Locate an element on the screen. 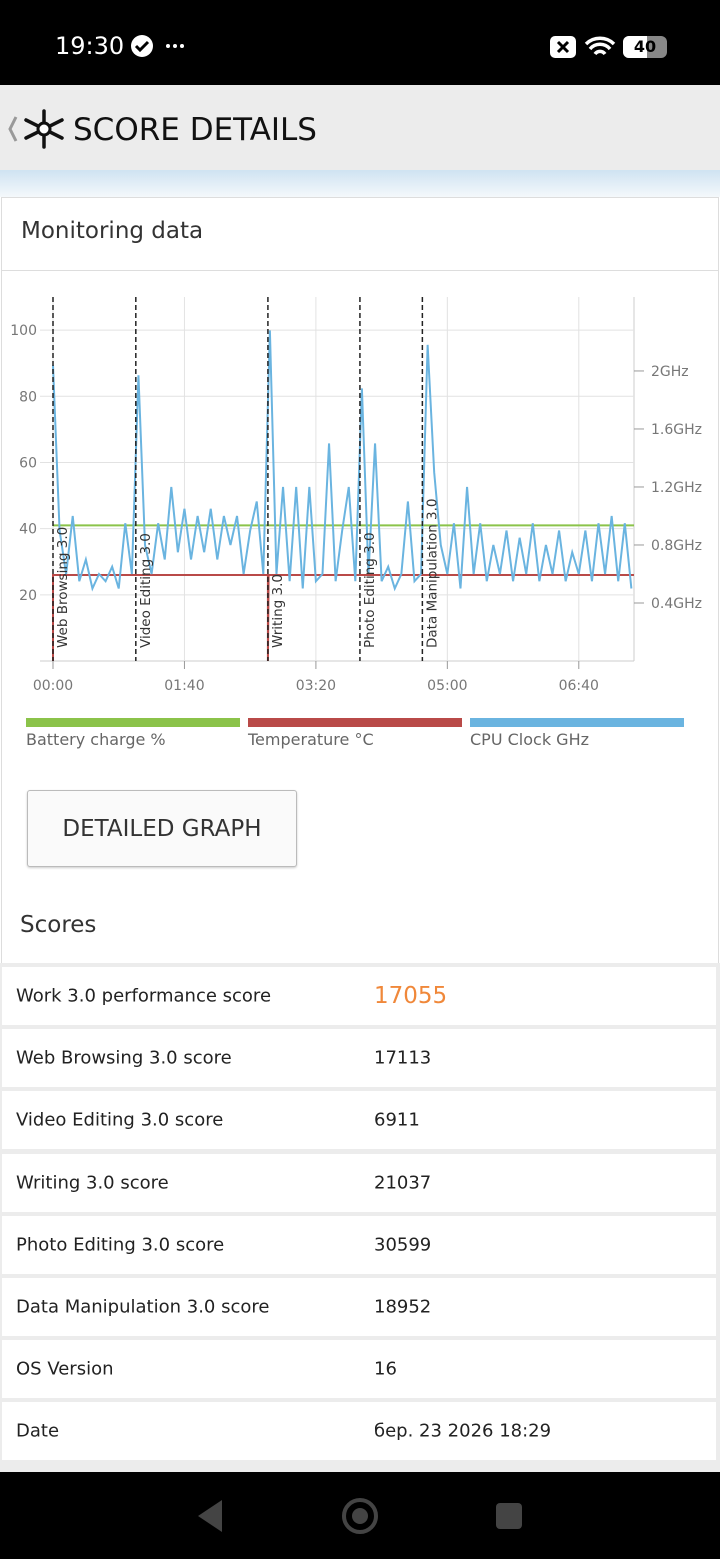 This screenshot has height=1563, width=720. task-marker-label: Video Editing 3.0 is located at coordinates (146, 590).